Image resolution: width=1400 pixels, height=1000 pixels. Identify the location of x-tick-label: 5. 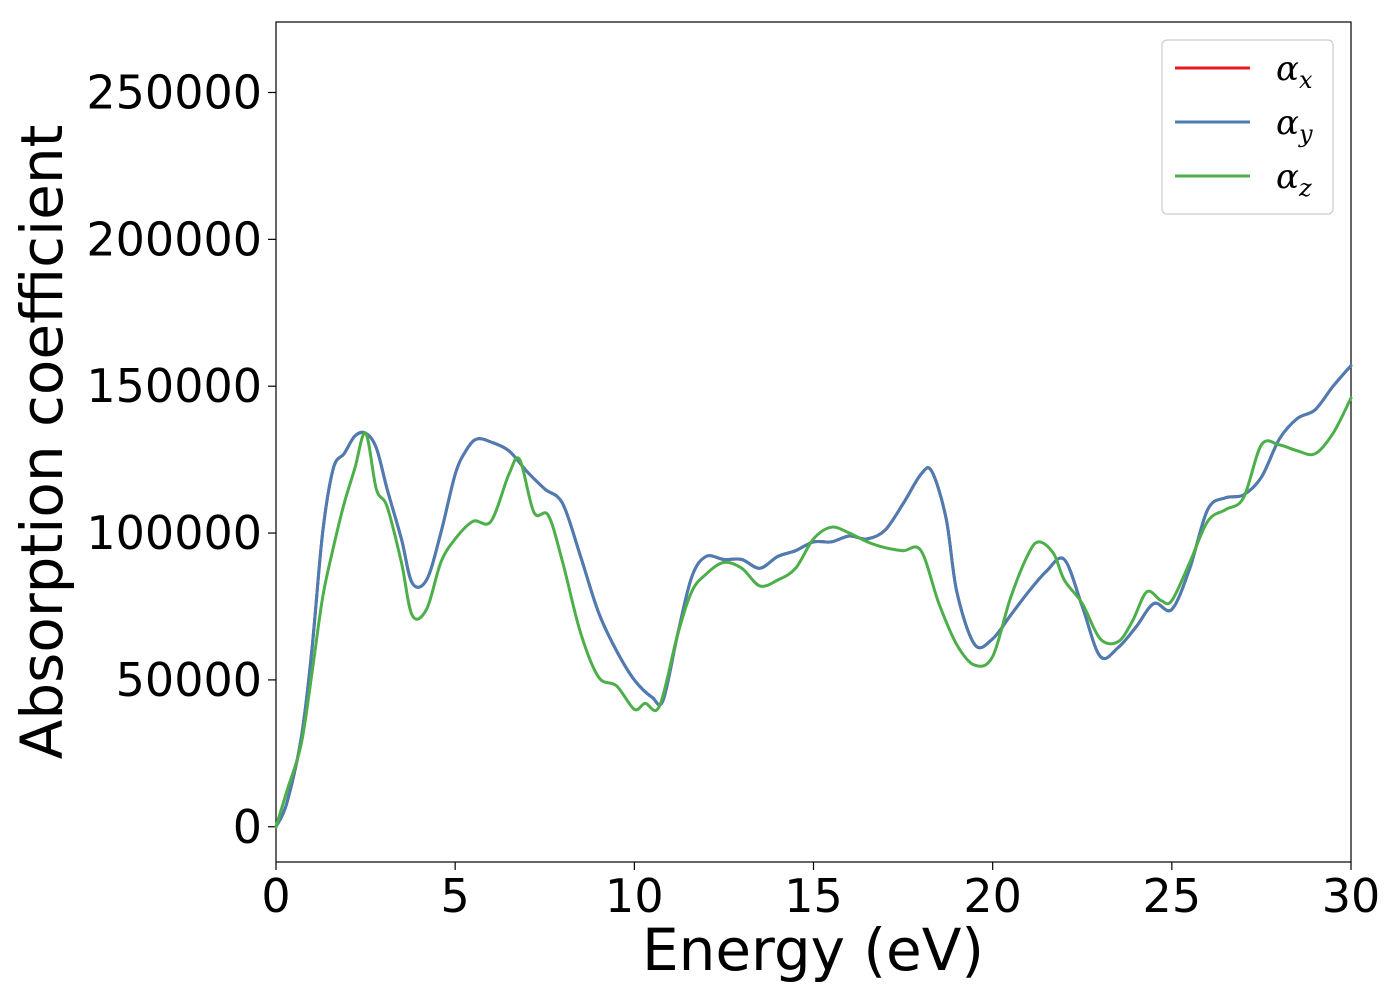
(455, 896).